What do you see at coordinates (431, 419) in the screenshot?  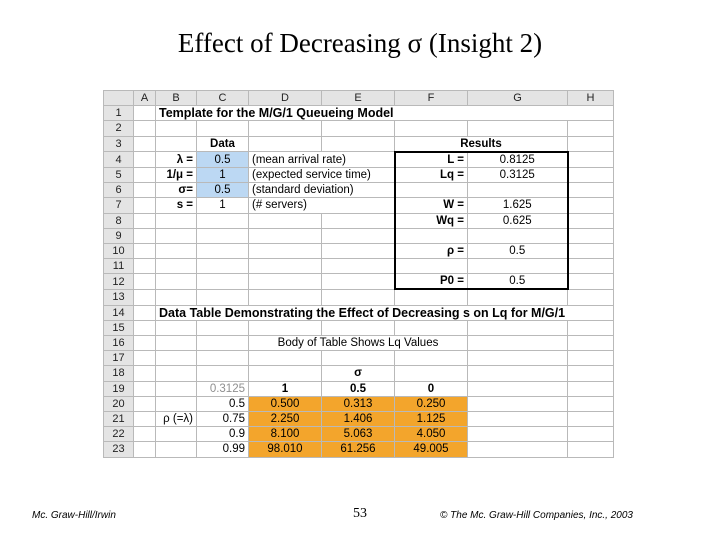 I see `lq-result-cell: 1.125` at bounding box center [431, 419].